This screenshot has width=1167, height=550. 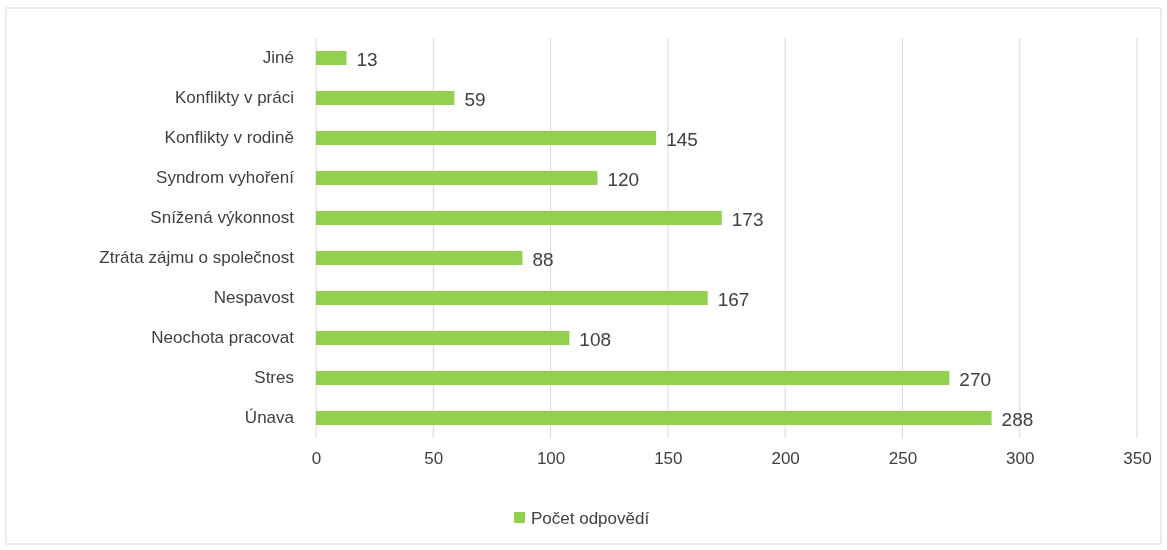 I want to click on y-tick-label: Neochota pracovat, so click(x=223, y=338).